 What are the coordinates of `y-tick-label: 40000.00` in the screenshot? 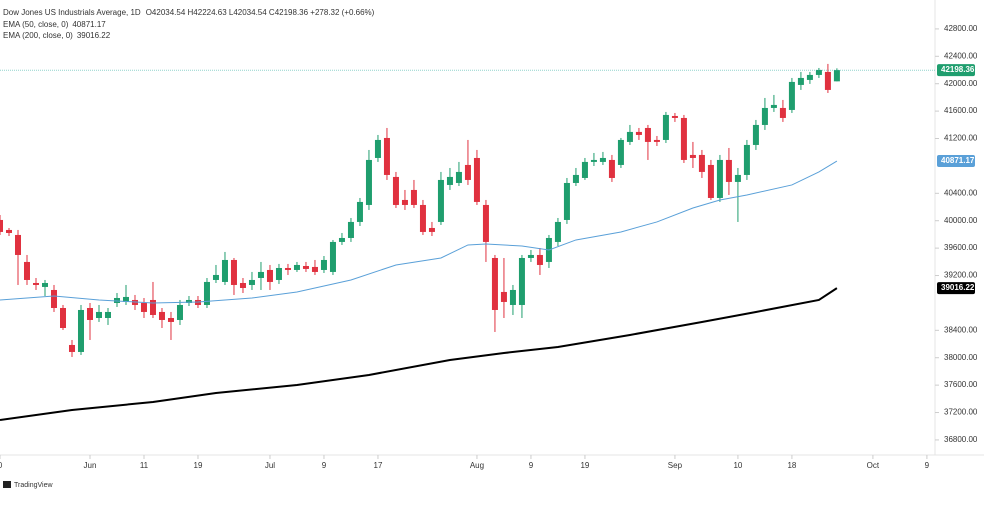 It's located at (961, 220).